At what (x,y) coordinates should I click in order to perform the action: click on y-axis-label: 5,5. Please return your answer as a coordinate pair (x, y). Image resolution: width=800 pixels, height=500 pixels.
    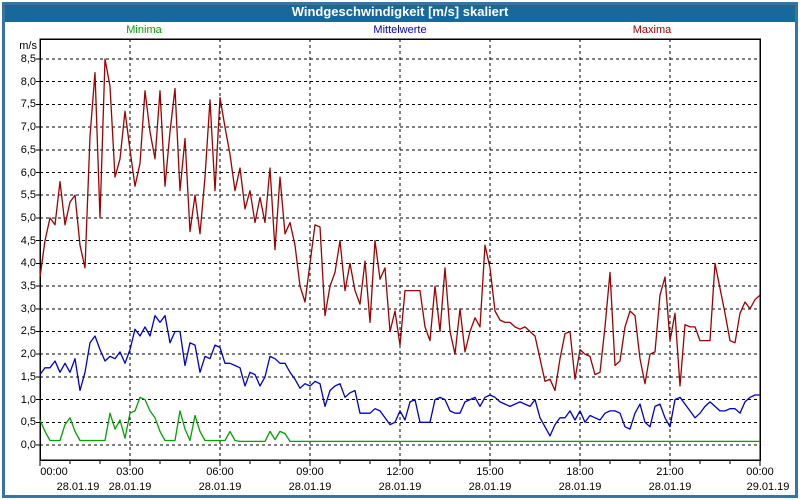
    Looking at the image, I should click on (28, 195).